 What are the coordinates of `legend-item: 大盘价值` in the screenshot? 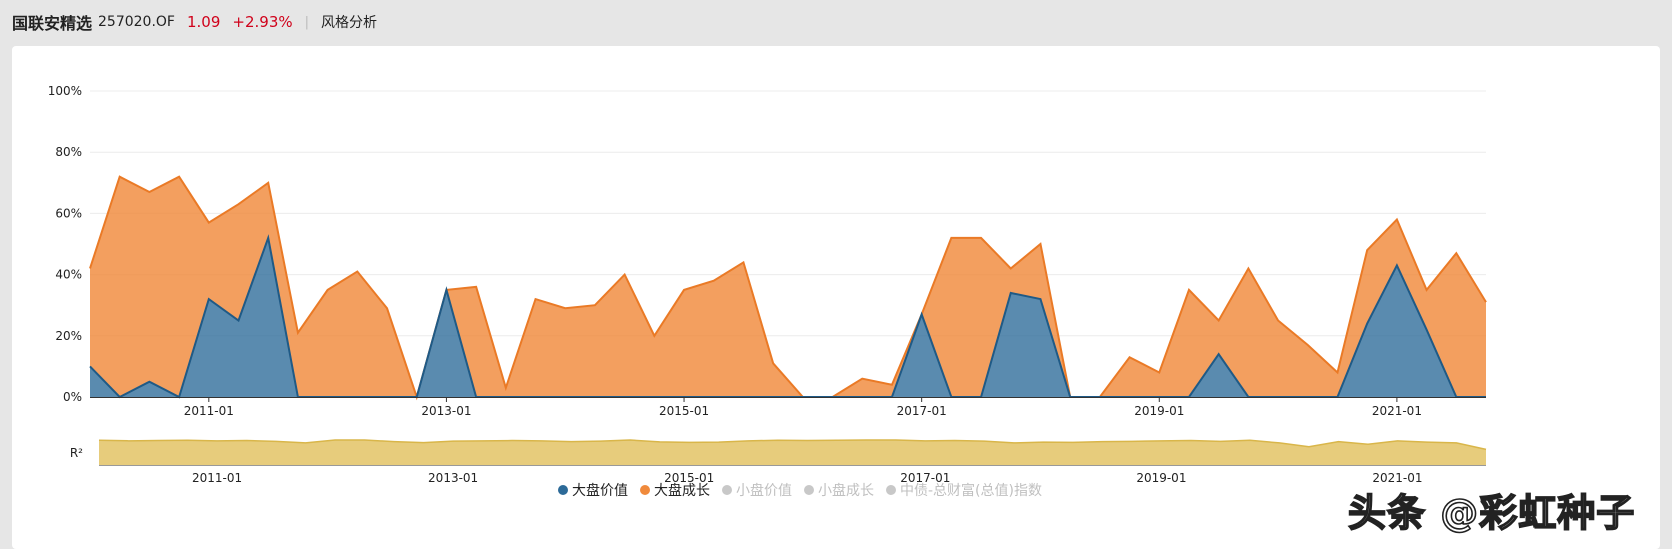 It's located at (593, 490).